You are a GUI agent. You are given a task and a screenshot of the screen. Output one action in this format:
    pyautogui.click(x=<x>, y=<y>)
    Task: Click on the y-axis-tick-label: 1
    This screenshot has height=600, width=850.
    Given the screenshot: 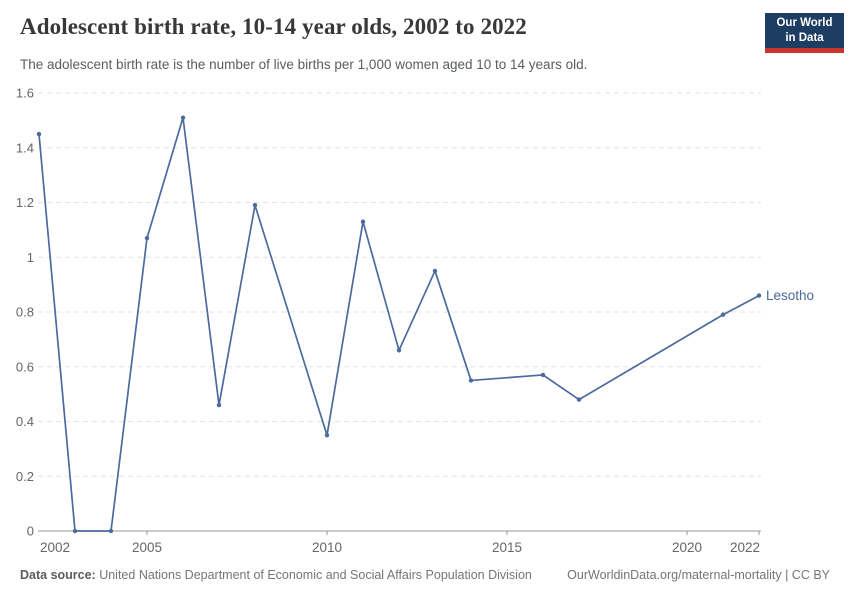 What is the action you would take?
    pyautogui.click(x=30, y=257)
    